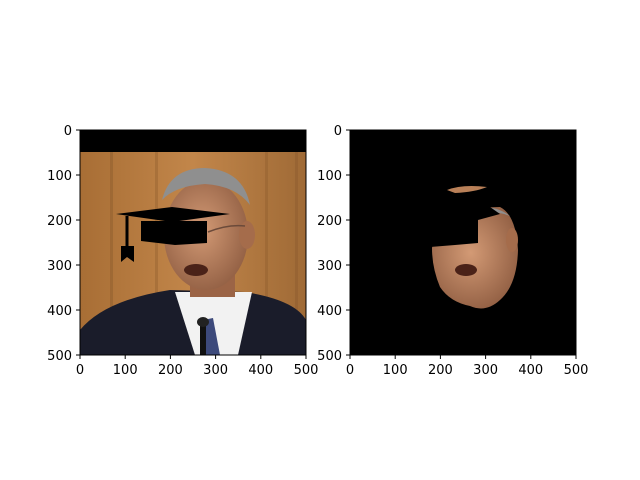 This screenshot has height=480, width=640. I want to click on right-x-tick-label: 500, so click(576, 370).